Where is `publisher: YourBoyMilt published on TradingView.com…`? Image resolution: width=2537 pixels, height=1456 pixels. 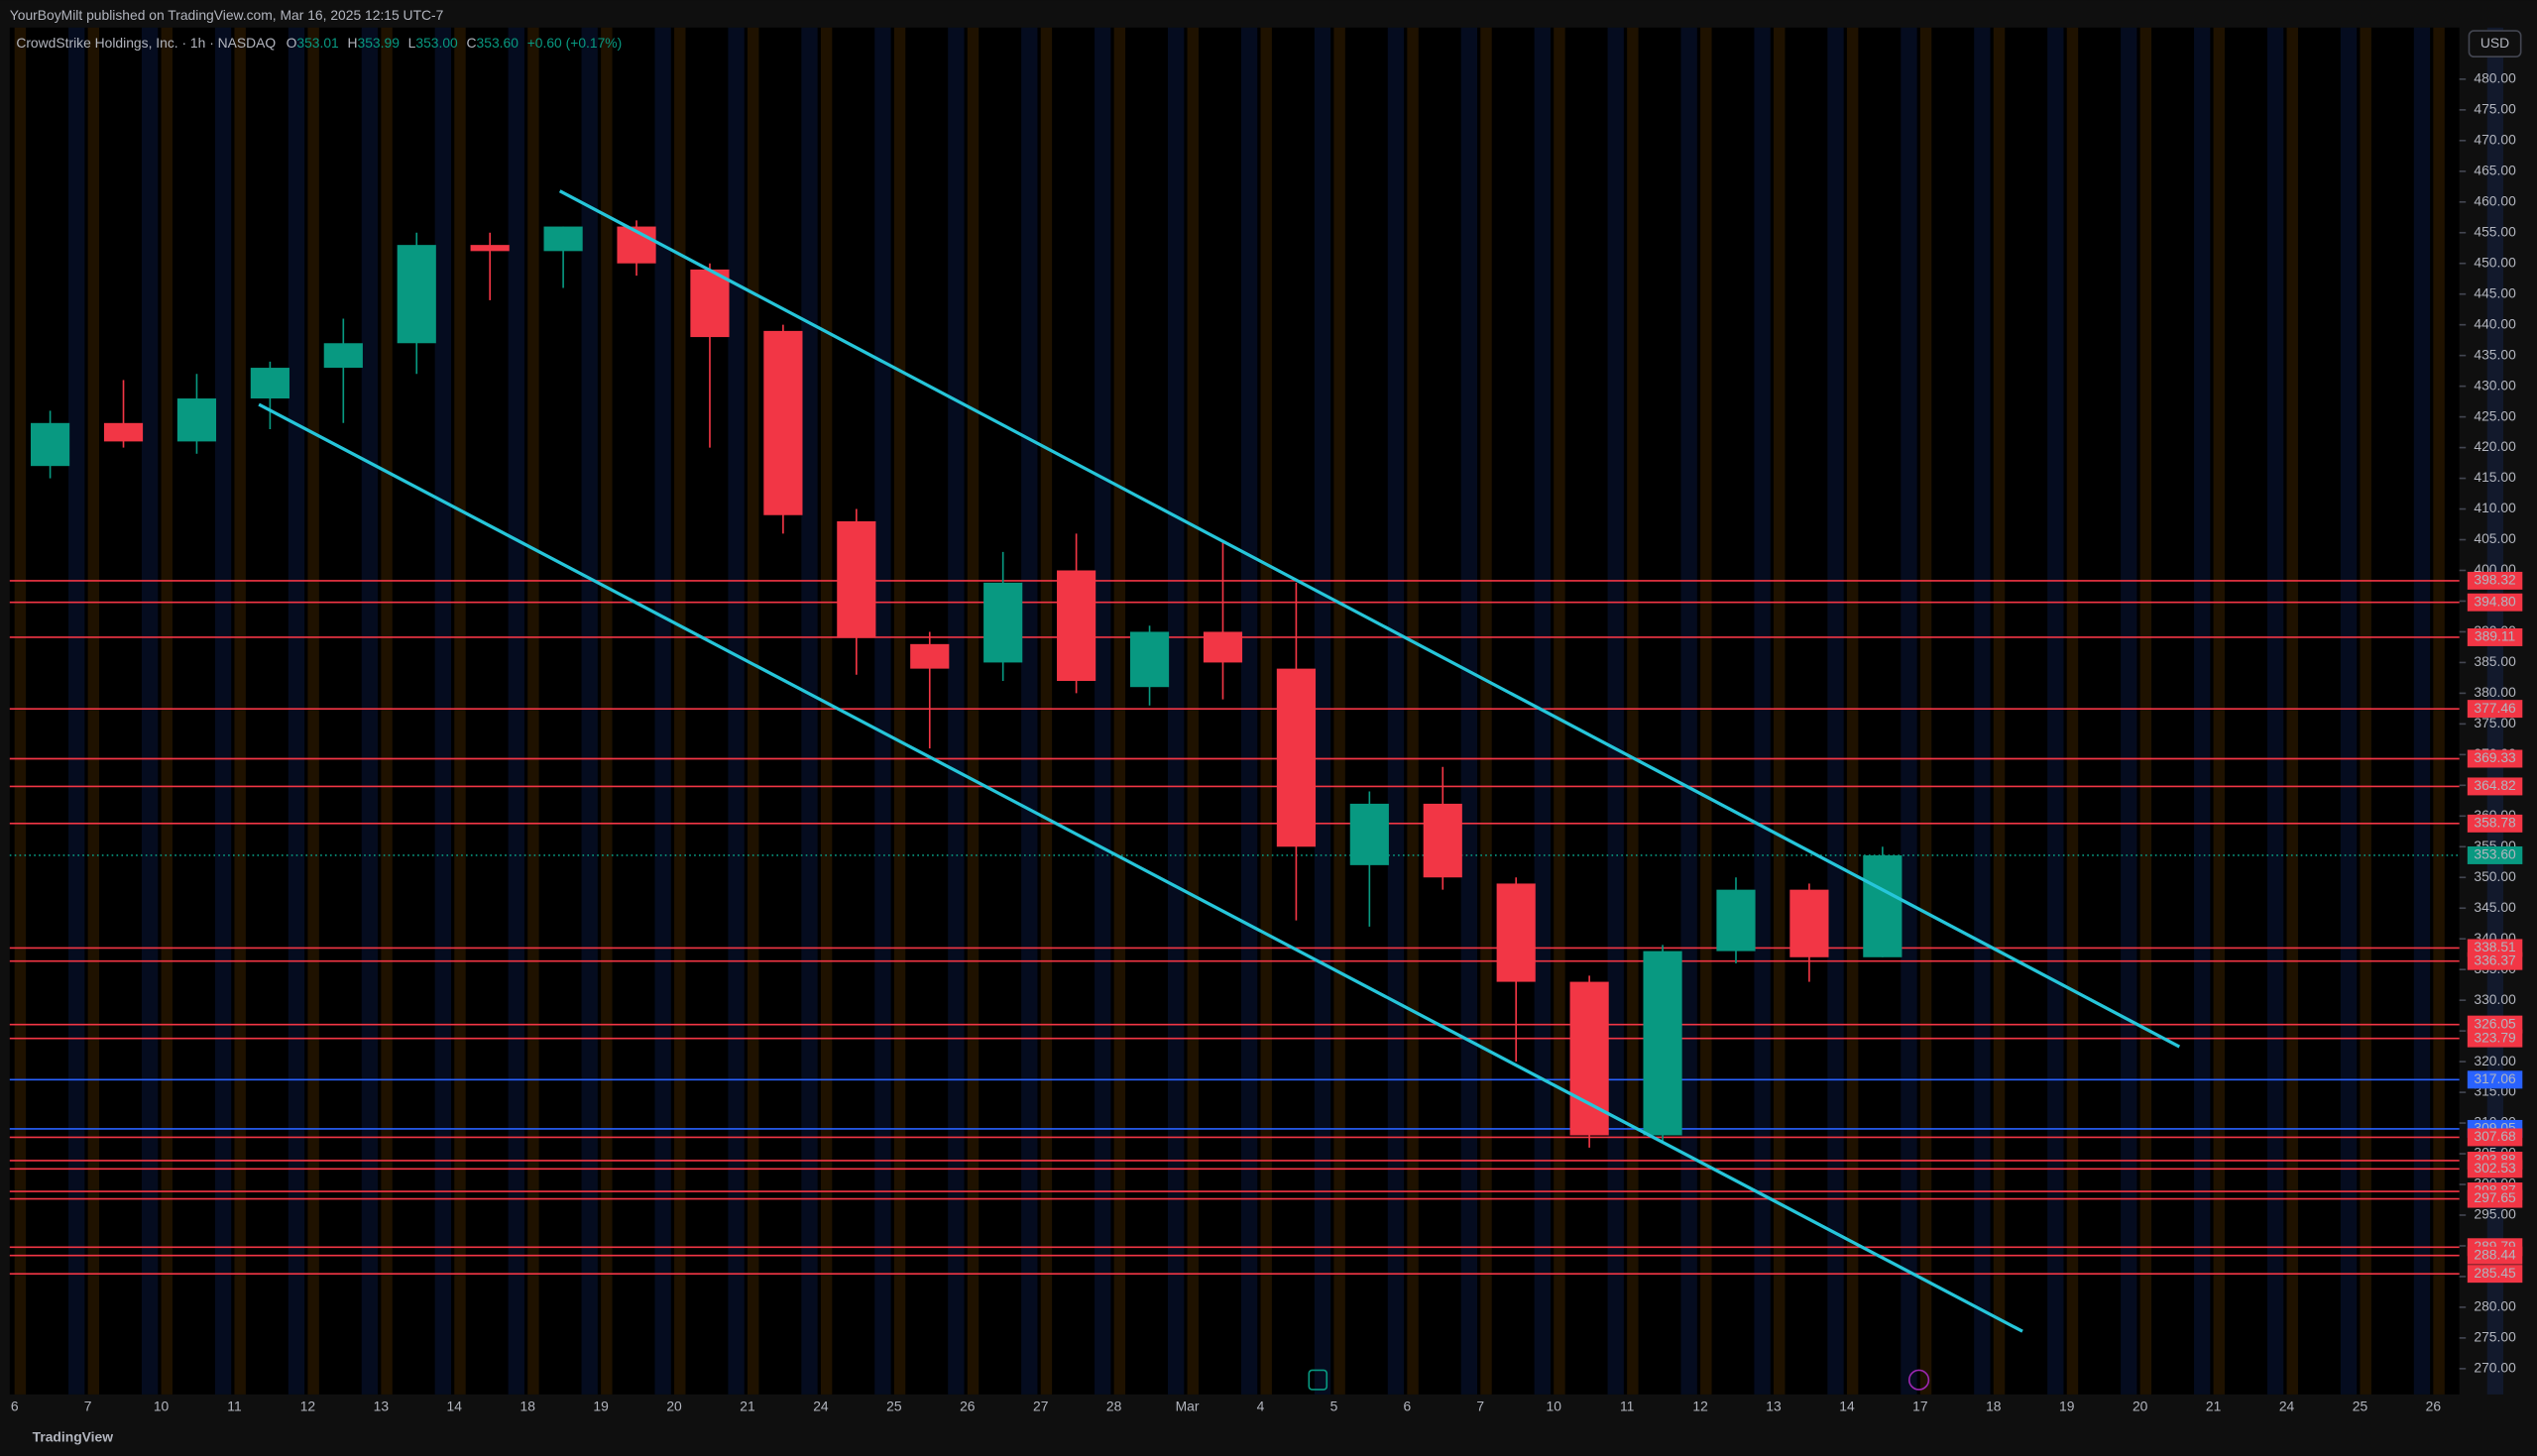
publisher: YourBoyMilt published on TradingView.com… is located at coordinates (227, 15).